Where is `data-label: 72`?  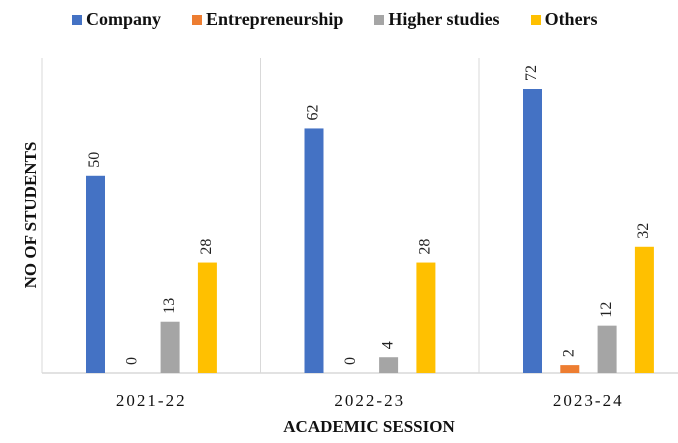
data-label: 72 is located at coordinates (531, 73).